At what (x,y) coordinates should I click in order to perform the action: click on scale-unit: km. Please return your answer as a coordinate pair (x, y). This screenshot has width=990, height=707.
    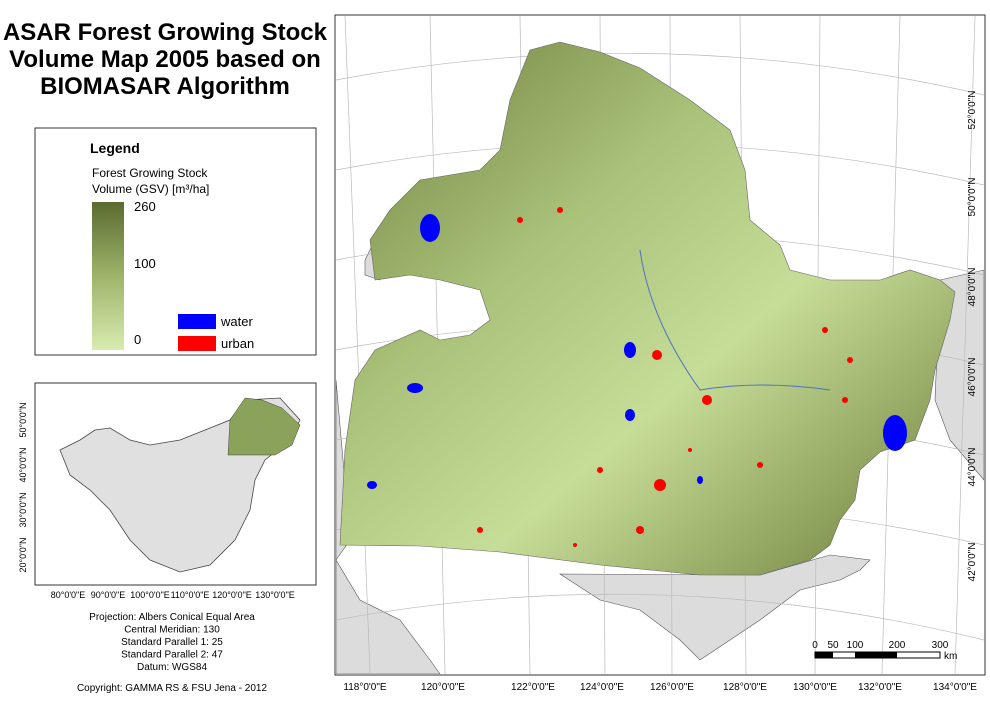
    Looking at the image, I should click on (950, 656).